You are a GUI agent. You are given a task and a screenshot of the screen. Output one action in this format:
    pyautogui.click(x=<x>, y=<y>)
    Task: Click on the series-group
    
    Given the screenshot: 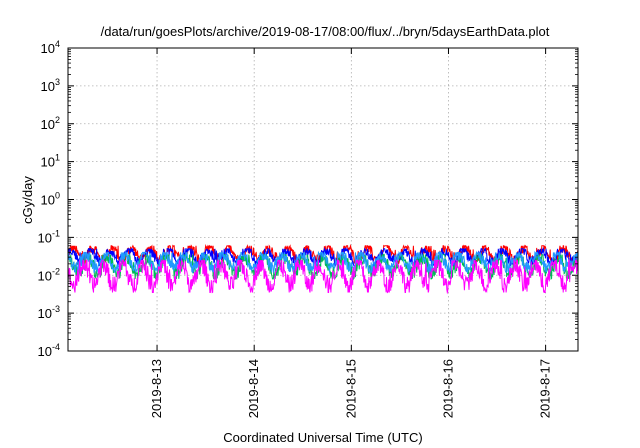 What is the action you would take?
    pyautogui.click(x=323, y=269)
    